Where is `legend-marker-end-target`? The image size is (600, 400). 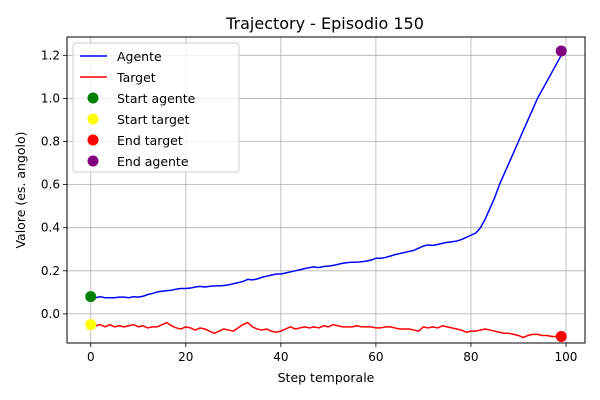
legend-marker-end-target is located at coordinates (93, 140).